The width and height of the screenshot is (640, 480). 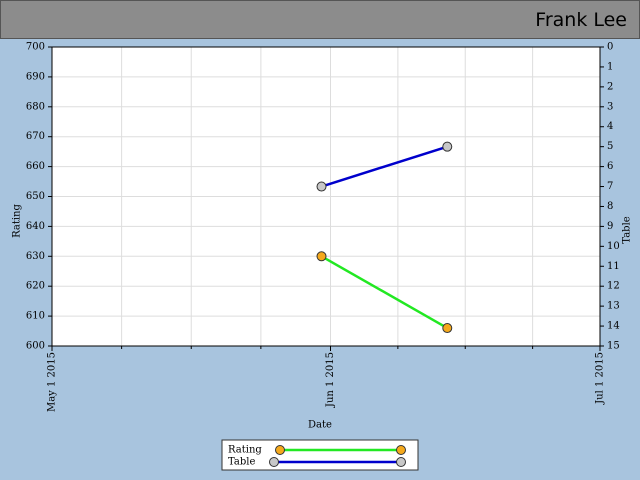 I want to click on x-axis-label: Date, so click(x=320, y=425).